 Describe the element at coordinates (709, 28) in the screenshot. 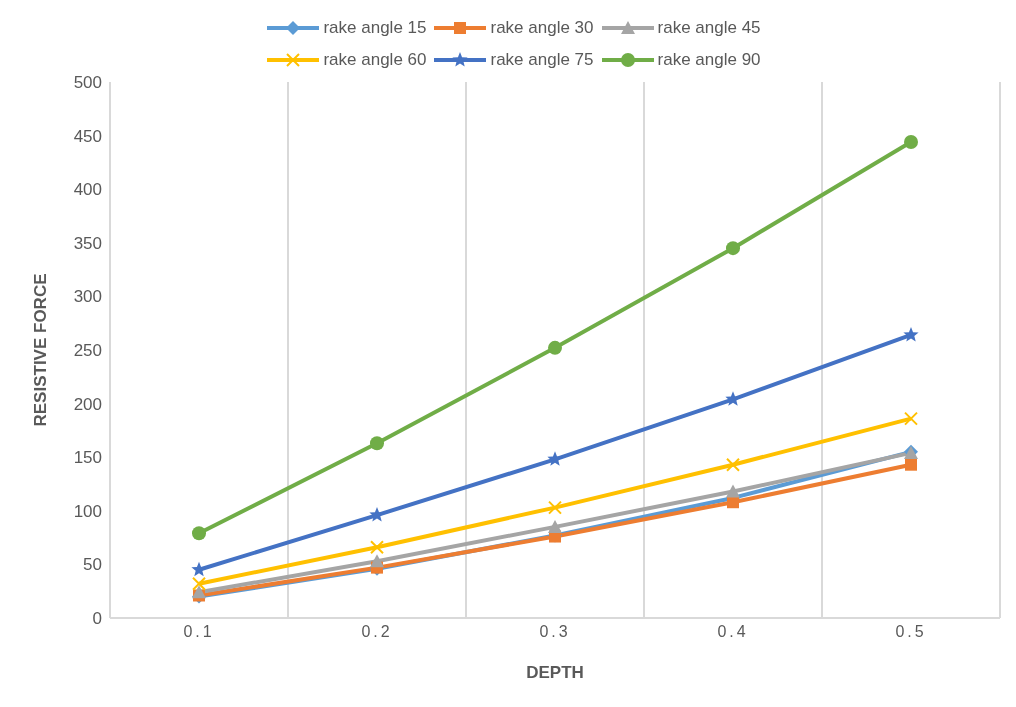

I see `legend-label: rake angle 45` at that location.